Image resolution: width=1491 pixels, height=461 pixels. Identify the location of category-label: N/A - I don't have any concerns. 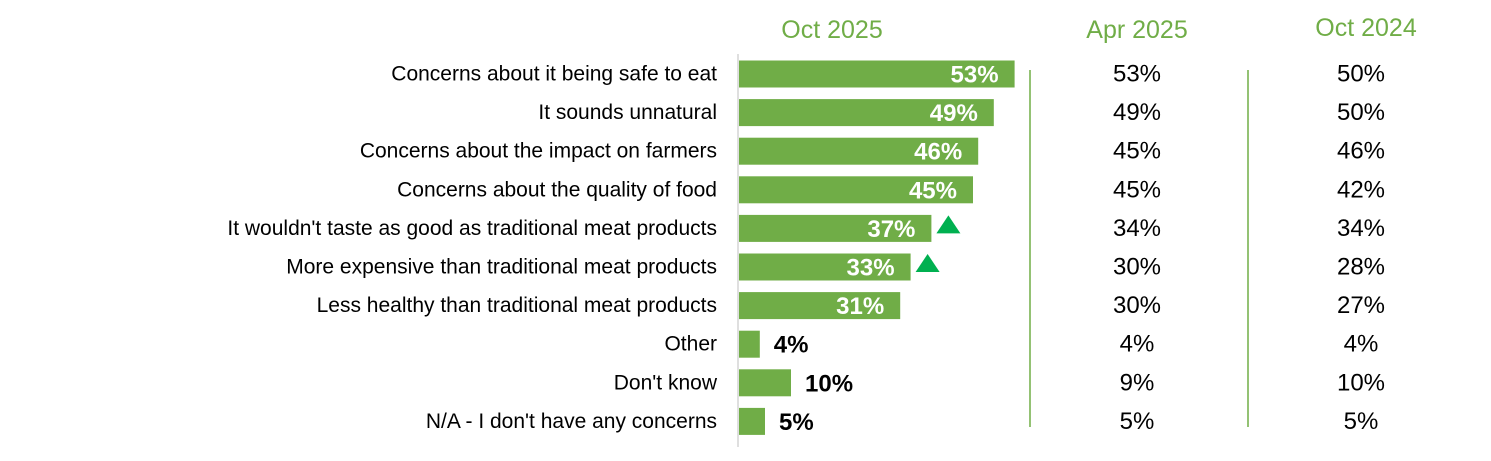
(571, 421).